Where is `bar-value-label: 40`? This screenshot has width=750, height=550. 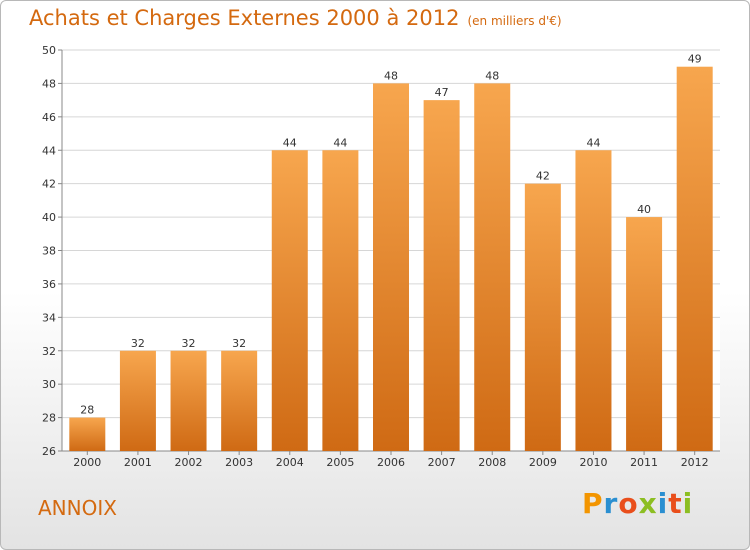
bar-value-label: 40 is located at coordinates (644, 209).